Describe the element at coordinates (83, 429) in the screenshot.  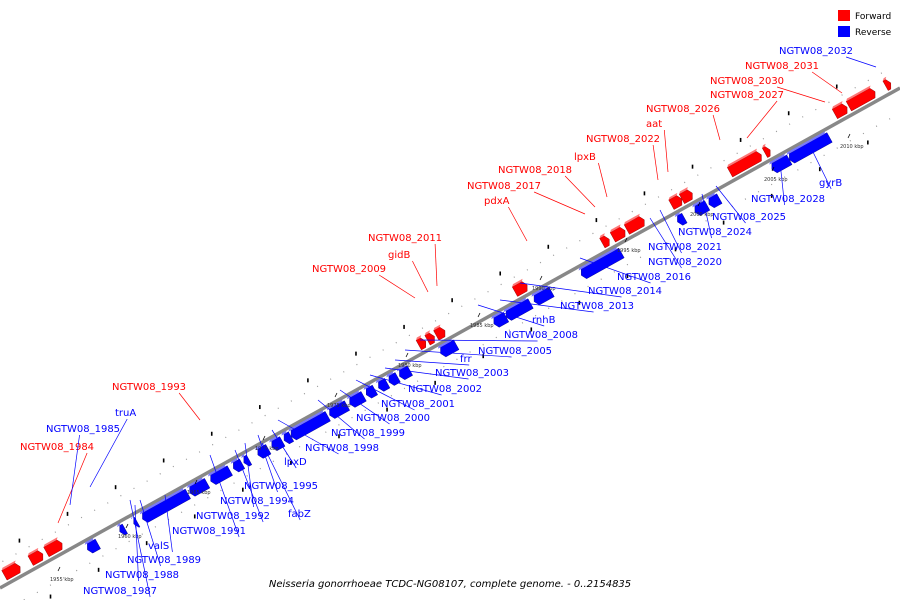
I see `reverse-gene-label: NGTW08_1985` at that location.